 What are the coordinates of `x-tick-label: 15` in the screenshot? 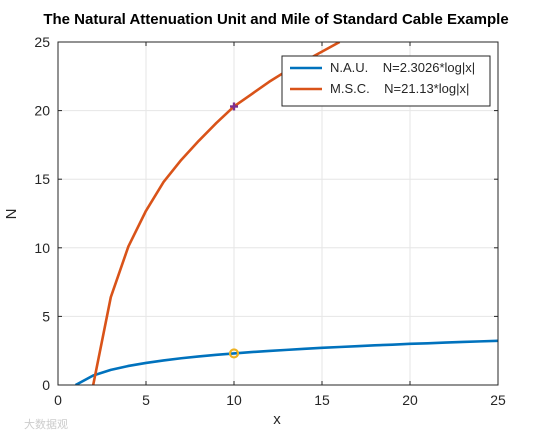 It's located at (322, 400).